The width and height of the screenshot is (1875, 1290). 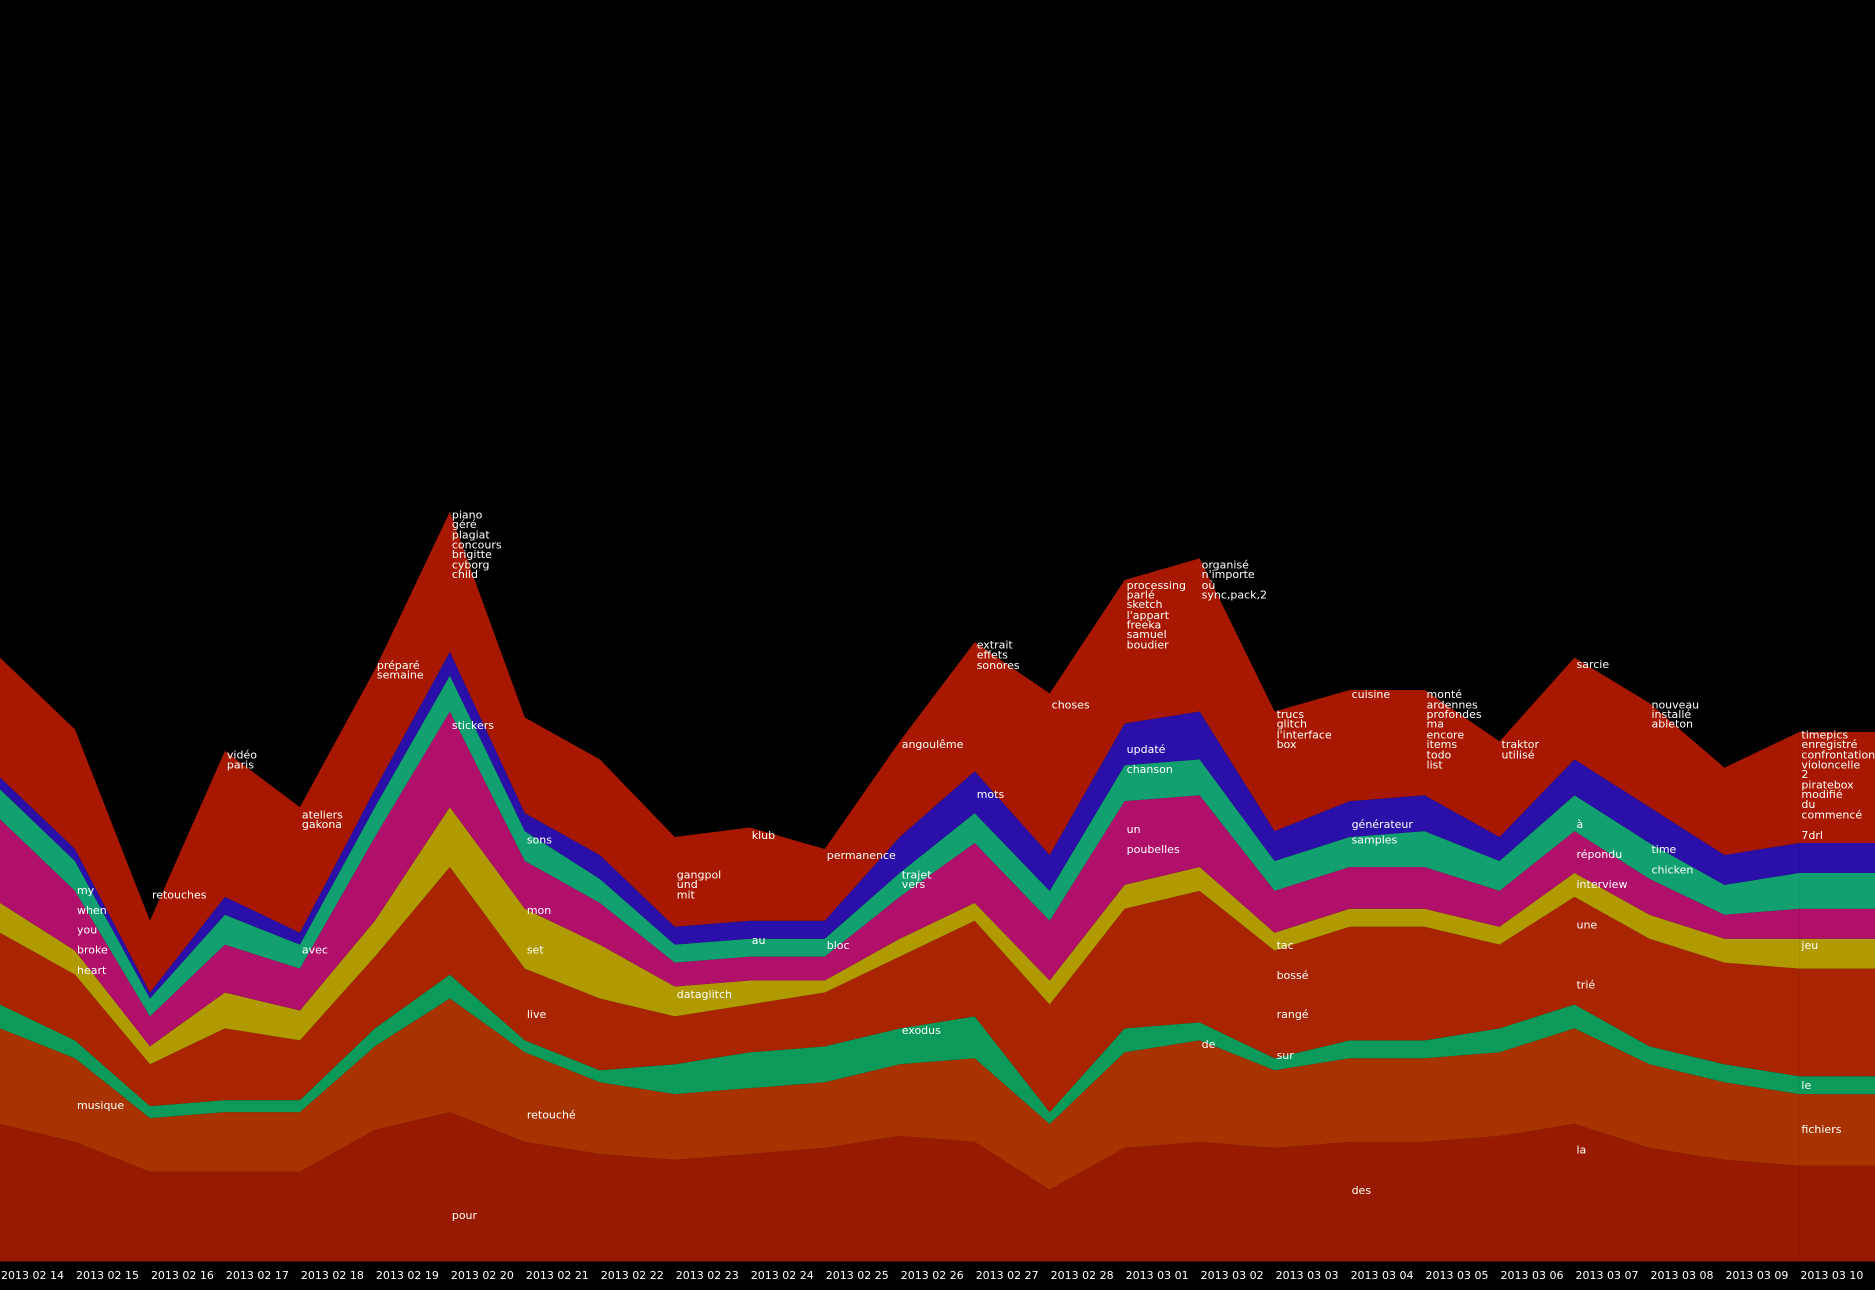 What do you see at coordinates (398, 665) in the screenshot?
I see `stream-label: préparé` at bounding box center [398, 665].